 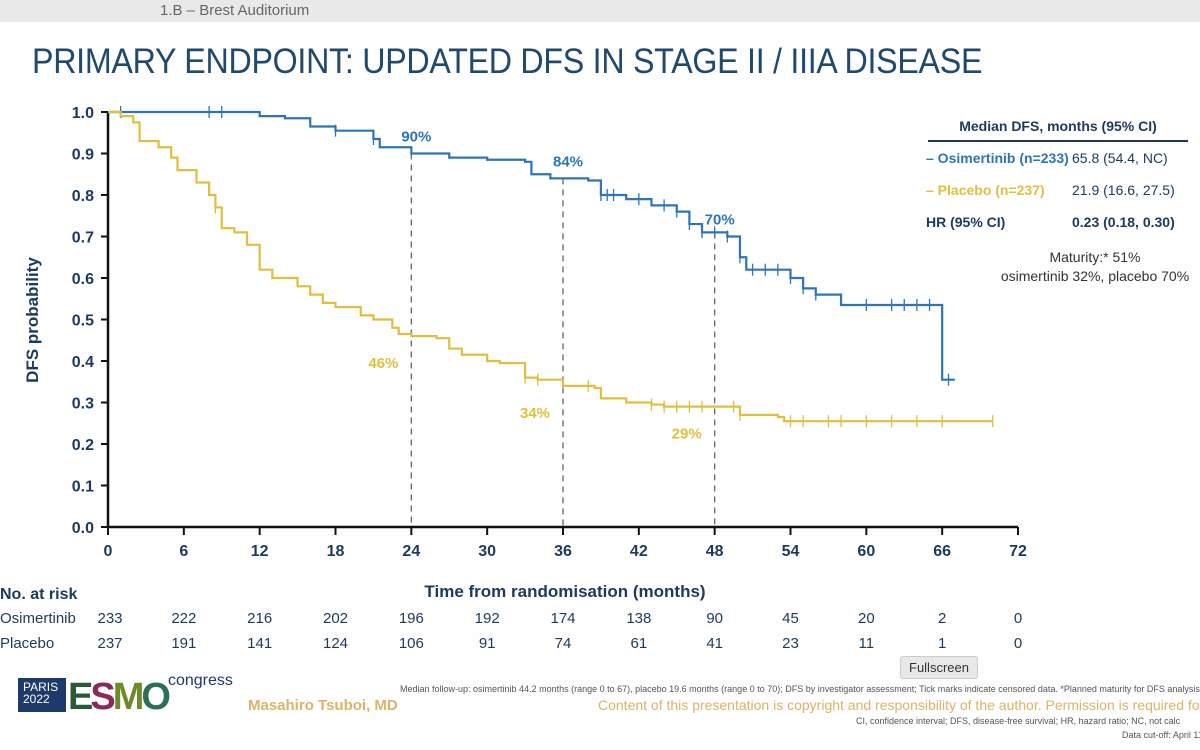 I want to click on risk-value: 74, so click(x=563, y=643).